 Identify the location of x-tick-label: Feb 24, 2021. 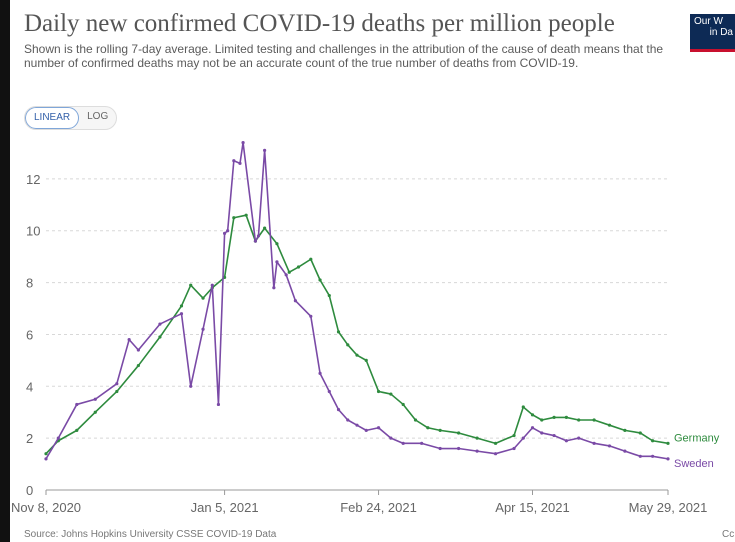
(378, 507).